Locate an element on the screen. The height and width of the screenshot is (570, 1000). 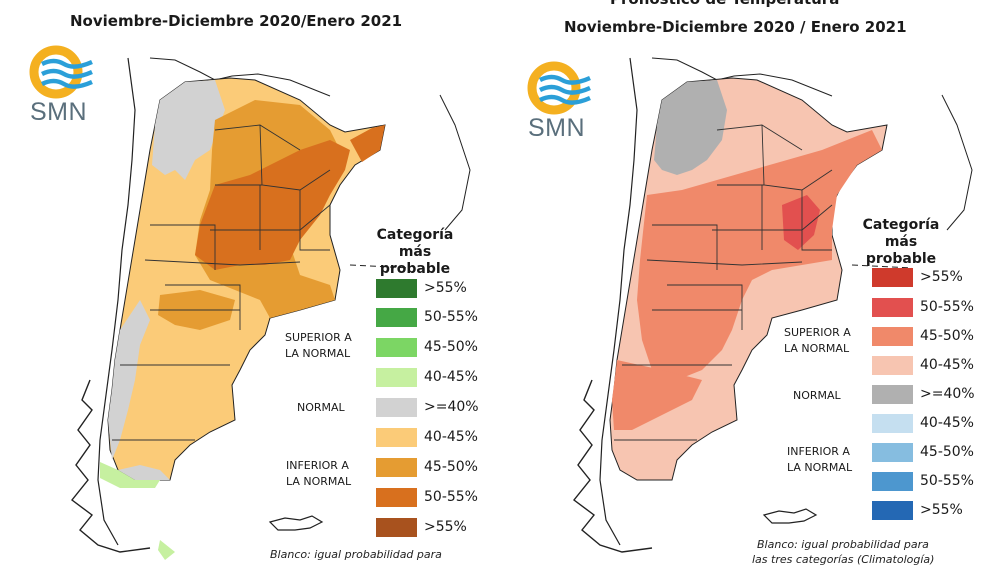
map-title: Noviembre-Diciembre 2020/Enero 2021 is located at coordinates (236, 21).